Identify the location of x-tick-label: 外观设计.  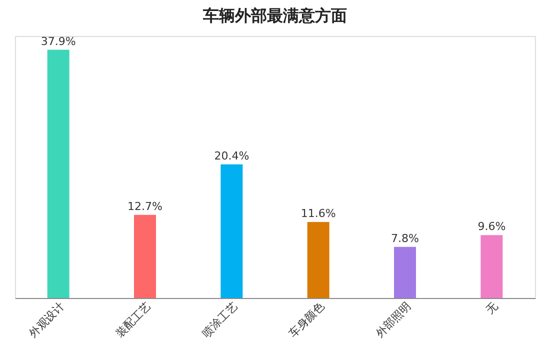
(46, 320).